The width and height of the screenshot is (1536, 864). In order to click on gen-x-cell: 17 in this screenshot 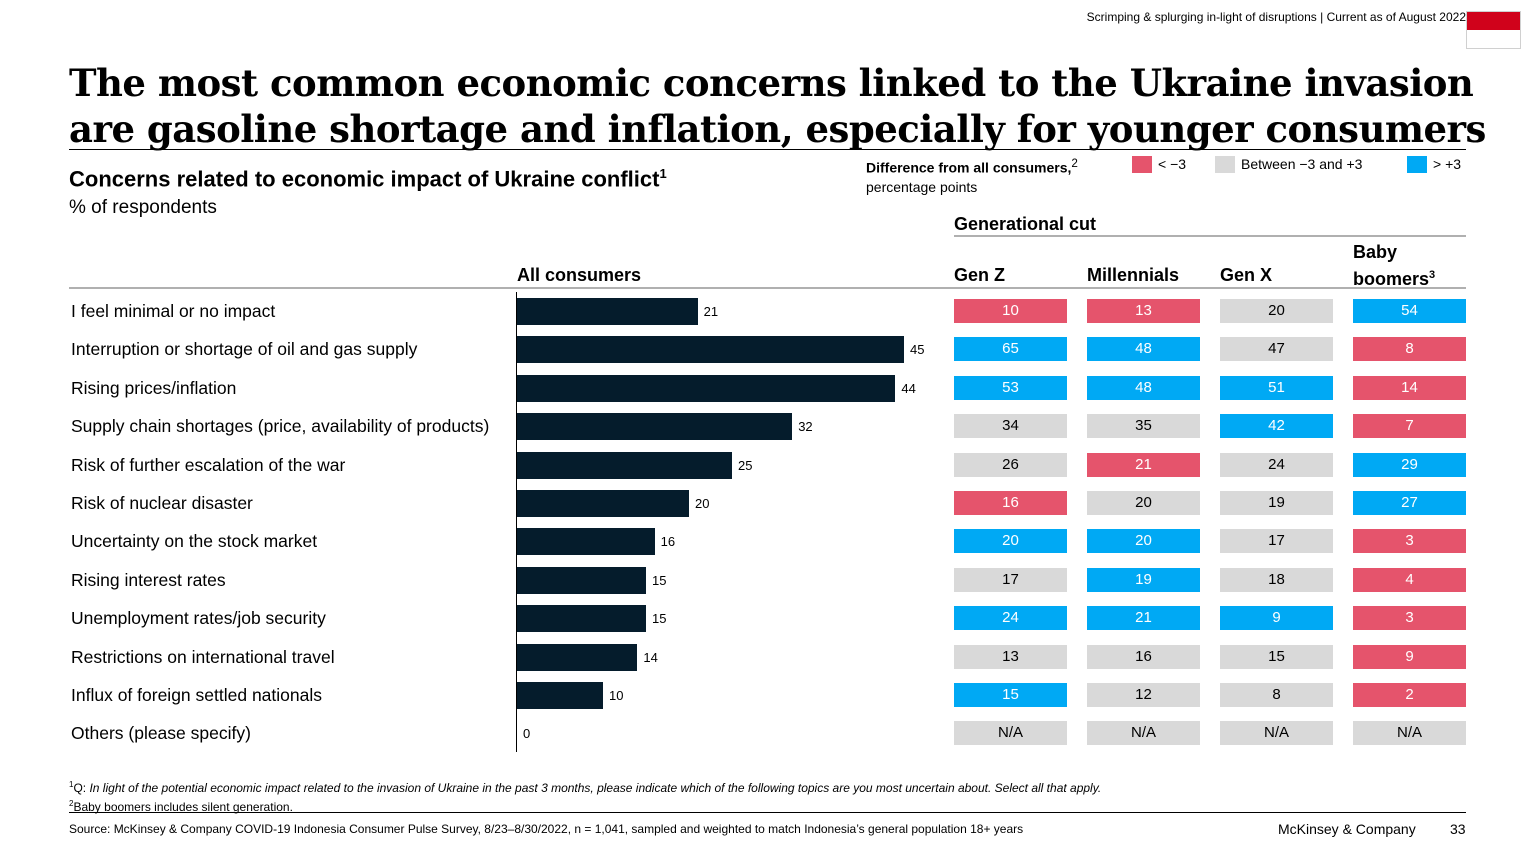, I will do `click(1276, 541)`.